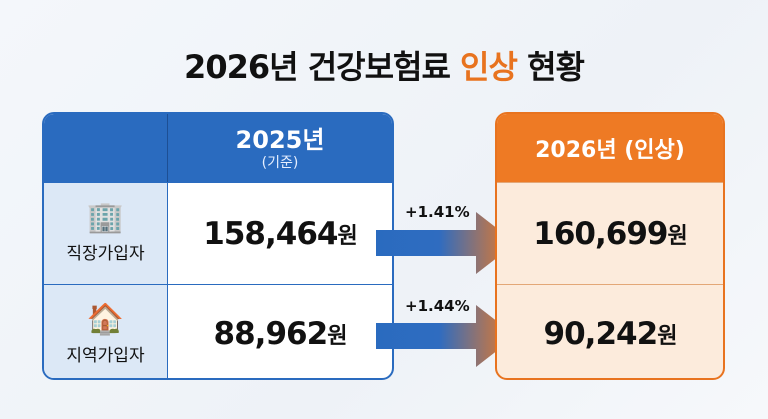 This screenshot has width=768, height=419. I want to click on table-row: 🏢 직장가입자 158,464 원, so click(218, 233).